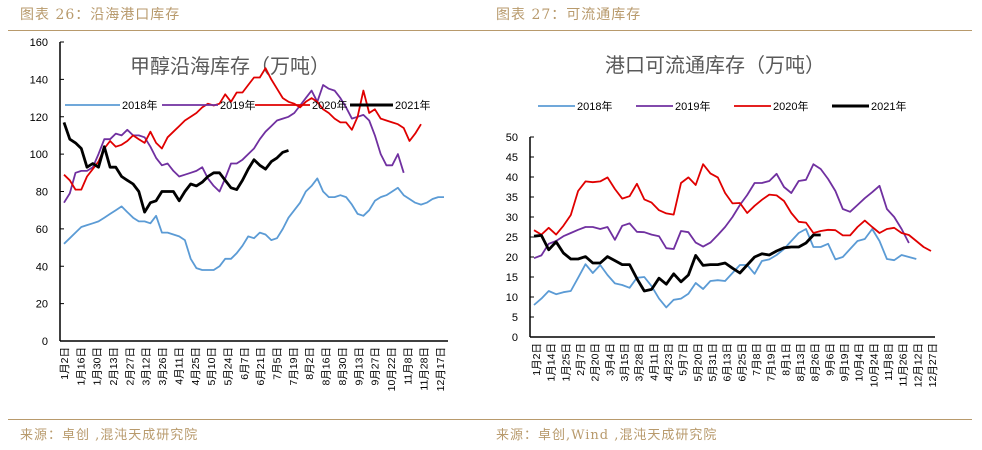 This screenshot has height=450, width=982. Describe the element at coordinates (713, 362) in the screenshot. I see `x-tick-label: 5月31日` at that location.